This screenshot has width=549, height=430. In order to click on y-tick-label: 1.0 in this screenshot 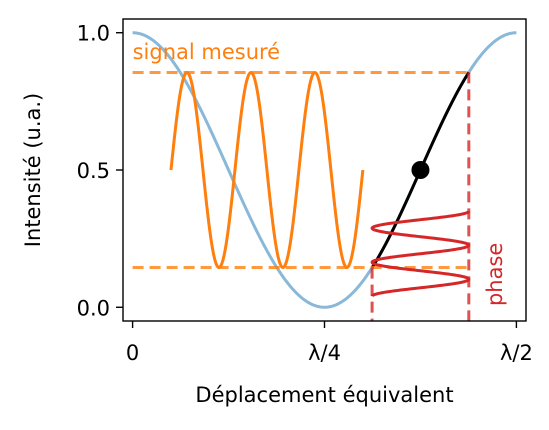, I will do `click(93, 34)`.